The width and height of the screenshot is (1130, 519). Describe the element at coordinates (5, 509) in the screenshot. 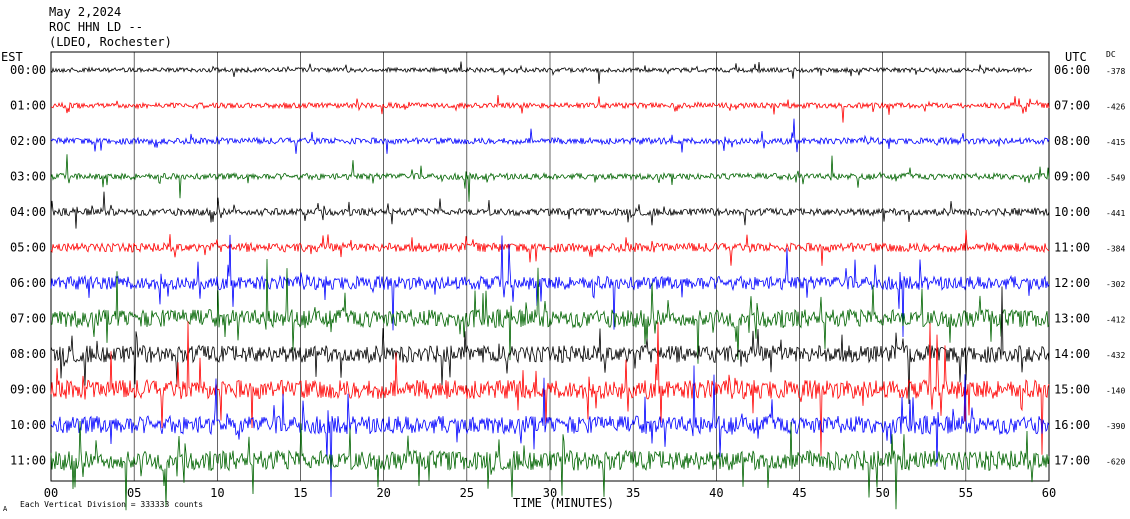

I see `corner-mark: A` at that location.